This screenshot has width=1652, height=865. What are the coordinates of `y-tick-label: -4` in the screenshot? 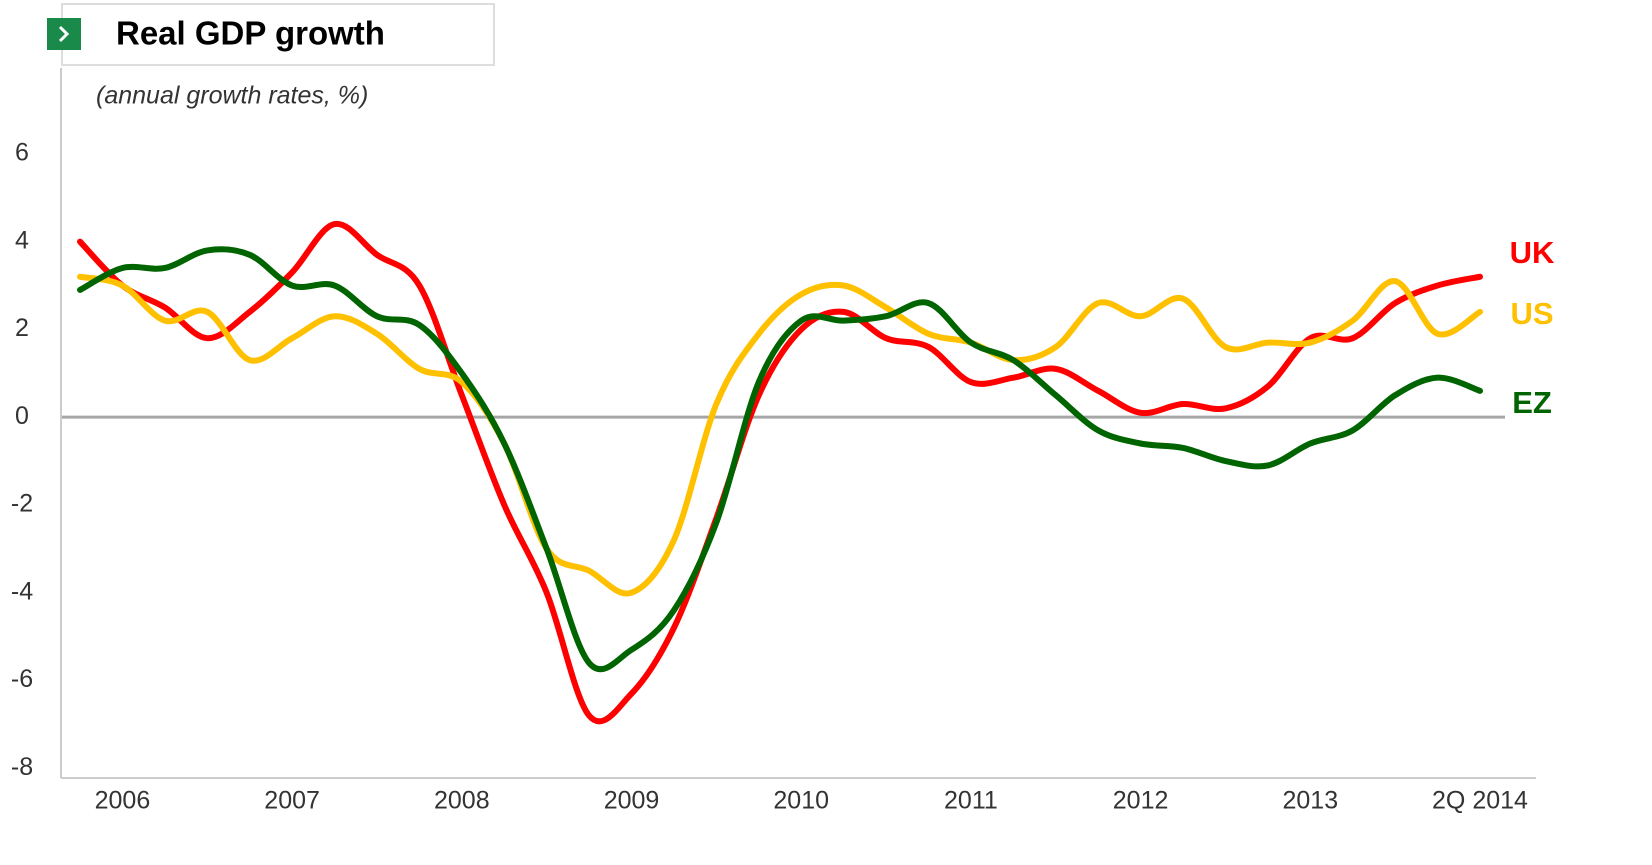 It's located at (22, 591).